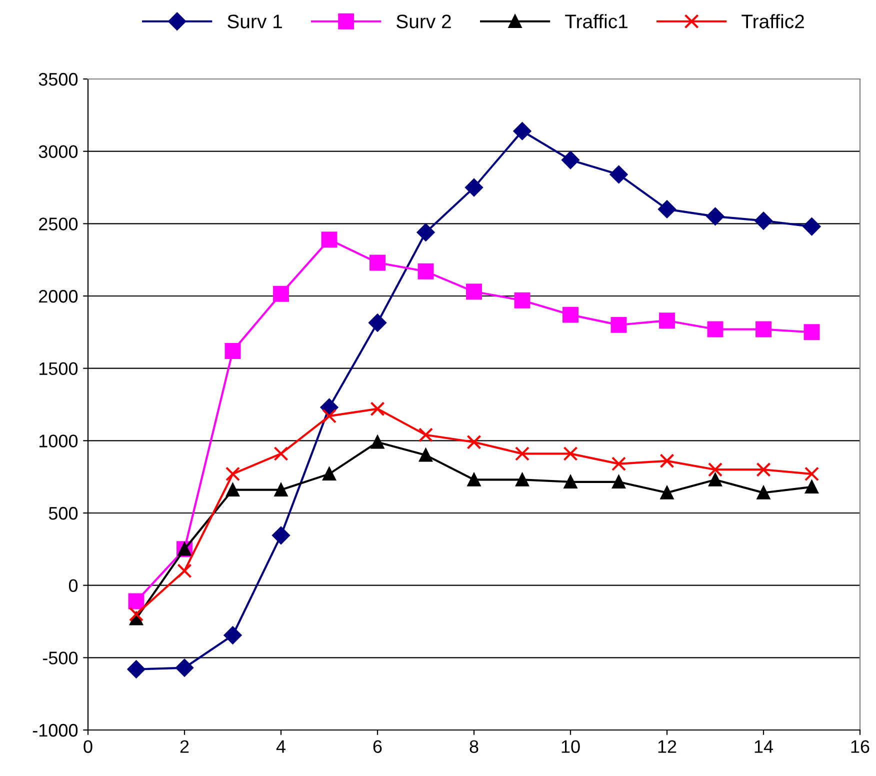 This screenshot has width=876, height=776. I want to click on x-tick-label: 6, so click(377, 746).